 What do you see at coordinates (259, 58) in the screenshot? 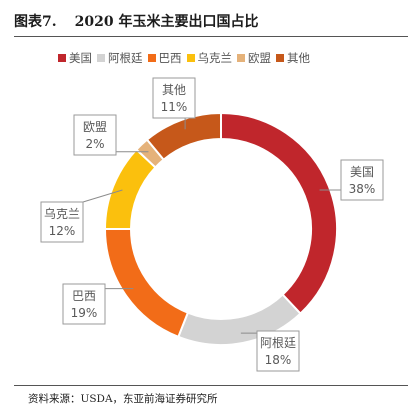
I see `legend-label: 欧盟` at bounding box center [259, 58].